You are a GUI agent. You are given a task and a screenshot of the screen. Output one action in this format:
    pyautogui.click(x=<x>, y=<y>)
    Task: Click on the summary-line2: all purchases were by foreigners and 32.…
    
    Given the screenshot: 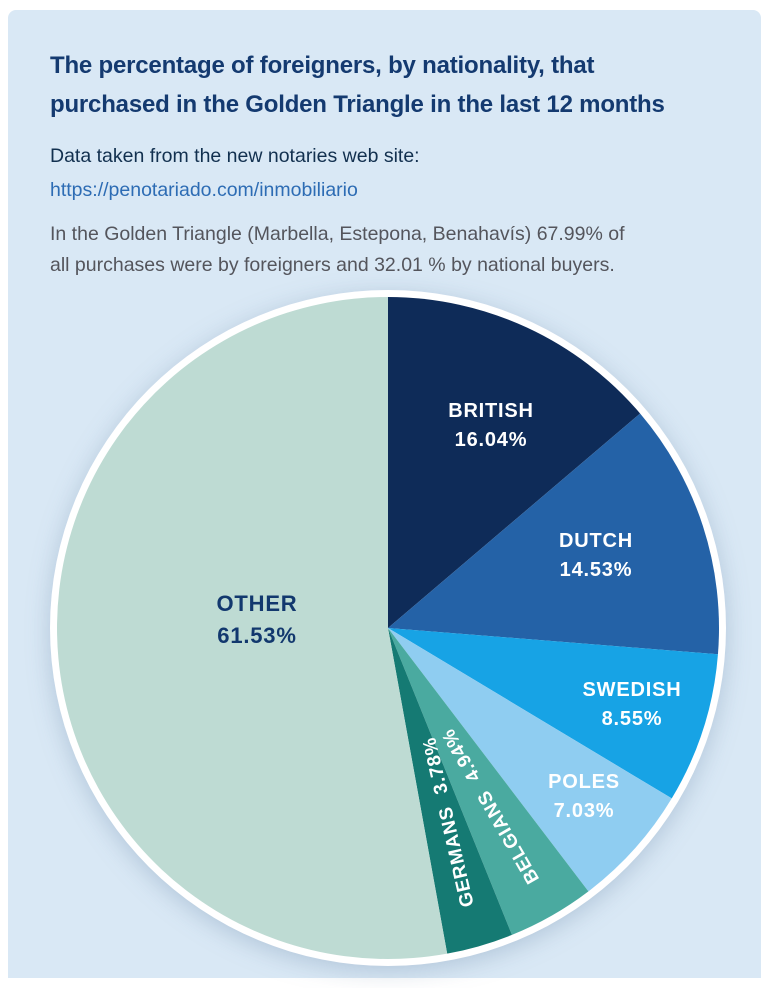 What is the action you would take?
    pyautogui.click(x=332, y=265)
    